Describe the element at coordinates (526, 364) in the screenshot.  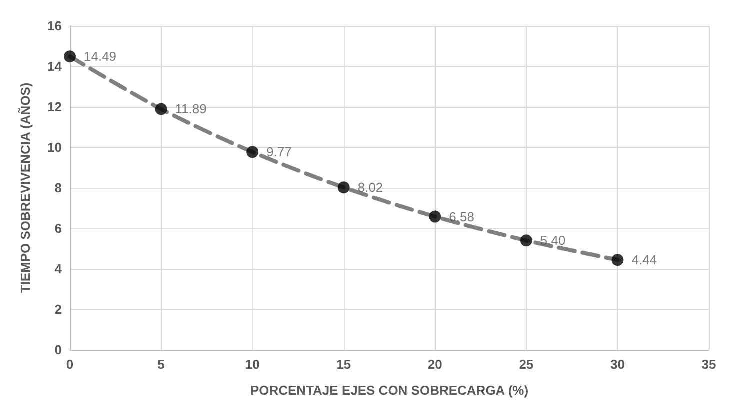
I see `x-tick-label: 25` at that location.